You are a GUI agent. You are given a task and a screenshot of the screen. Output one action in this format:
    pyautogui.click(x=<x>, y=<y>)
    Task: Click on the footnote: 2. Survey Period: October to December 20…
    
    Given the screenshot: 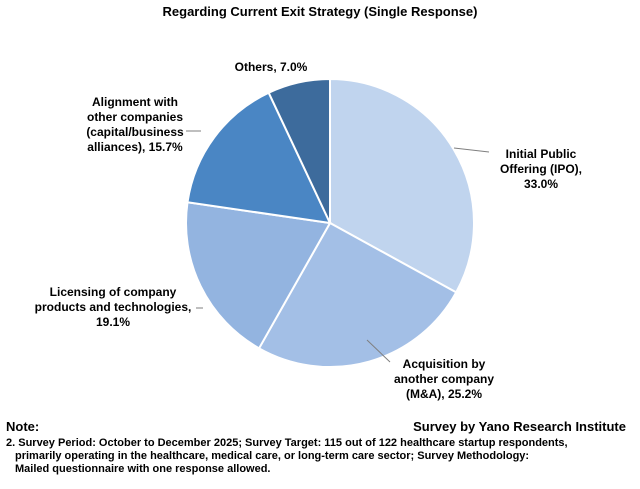 What is the action you would take?
    pyautogui.click(x=321, y=456)
    